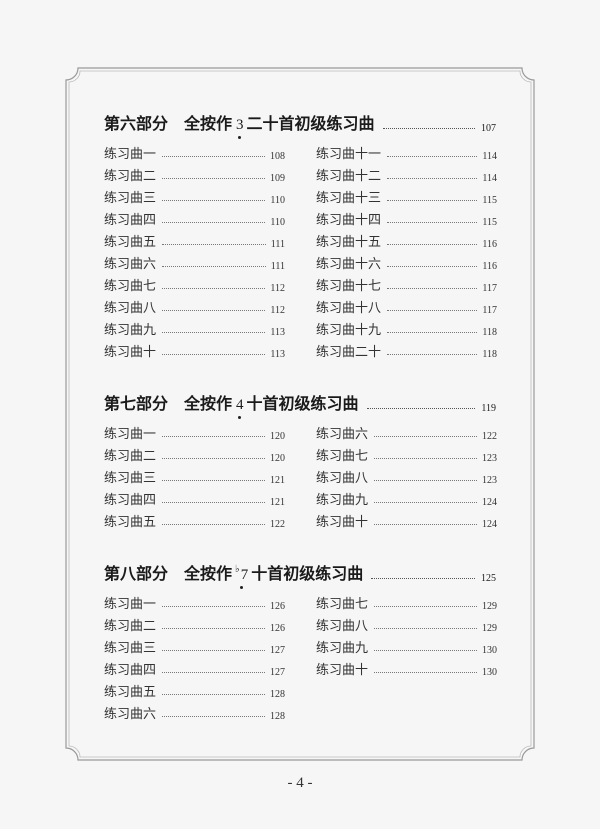  What do you see at coordinates (277, 502) in the screenshot?
I see `page-ref: 121` at bounding box center [277, 502].